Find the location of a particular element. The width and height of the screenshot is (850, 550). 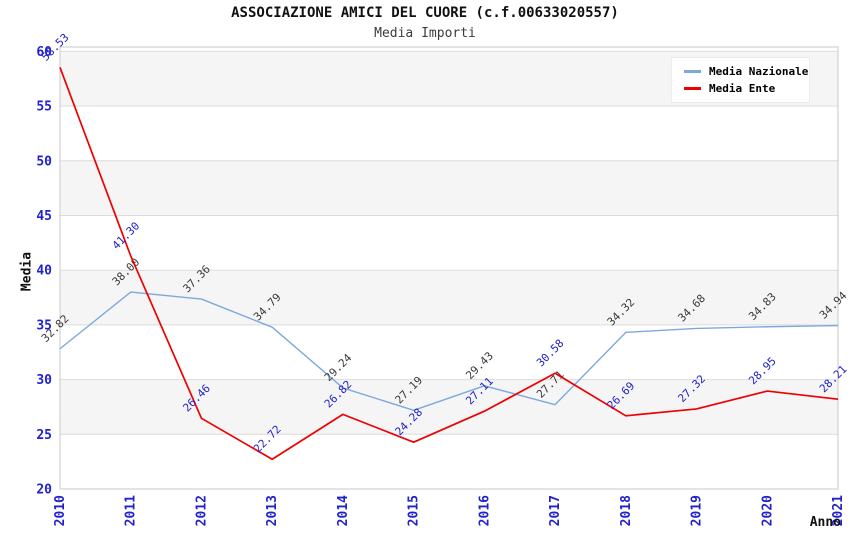

y-axis-tick-labels: 20 25 30 35 40 45 50 55 60 is located at coordinates (44, 271).